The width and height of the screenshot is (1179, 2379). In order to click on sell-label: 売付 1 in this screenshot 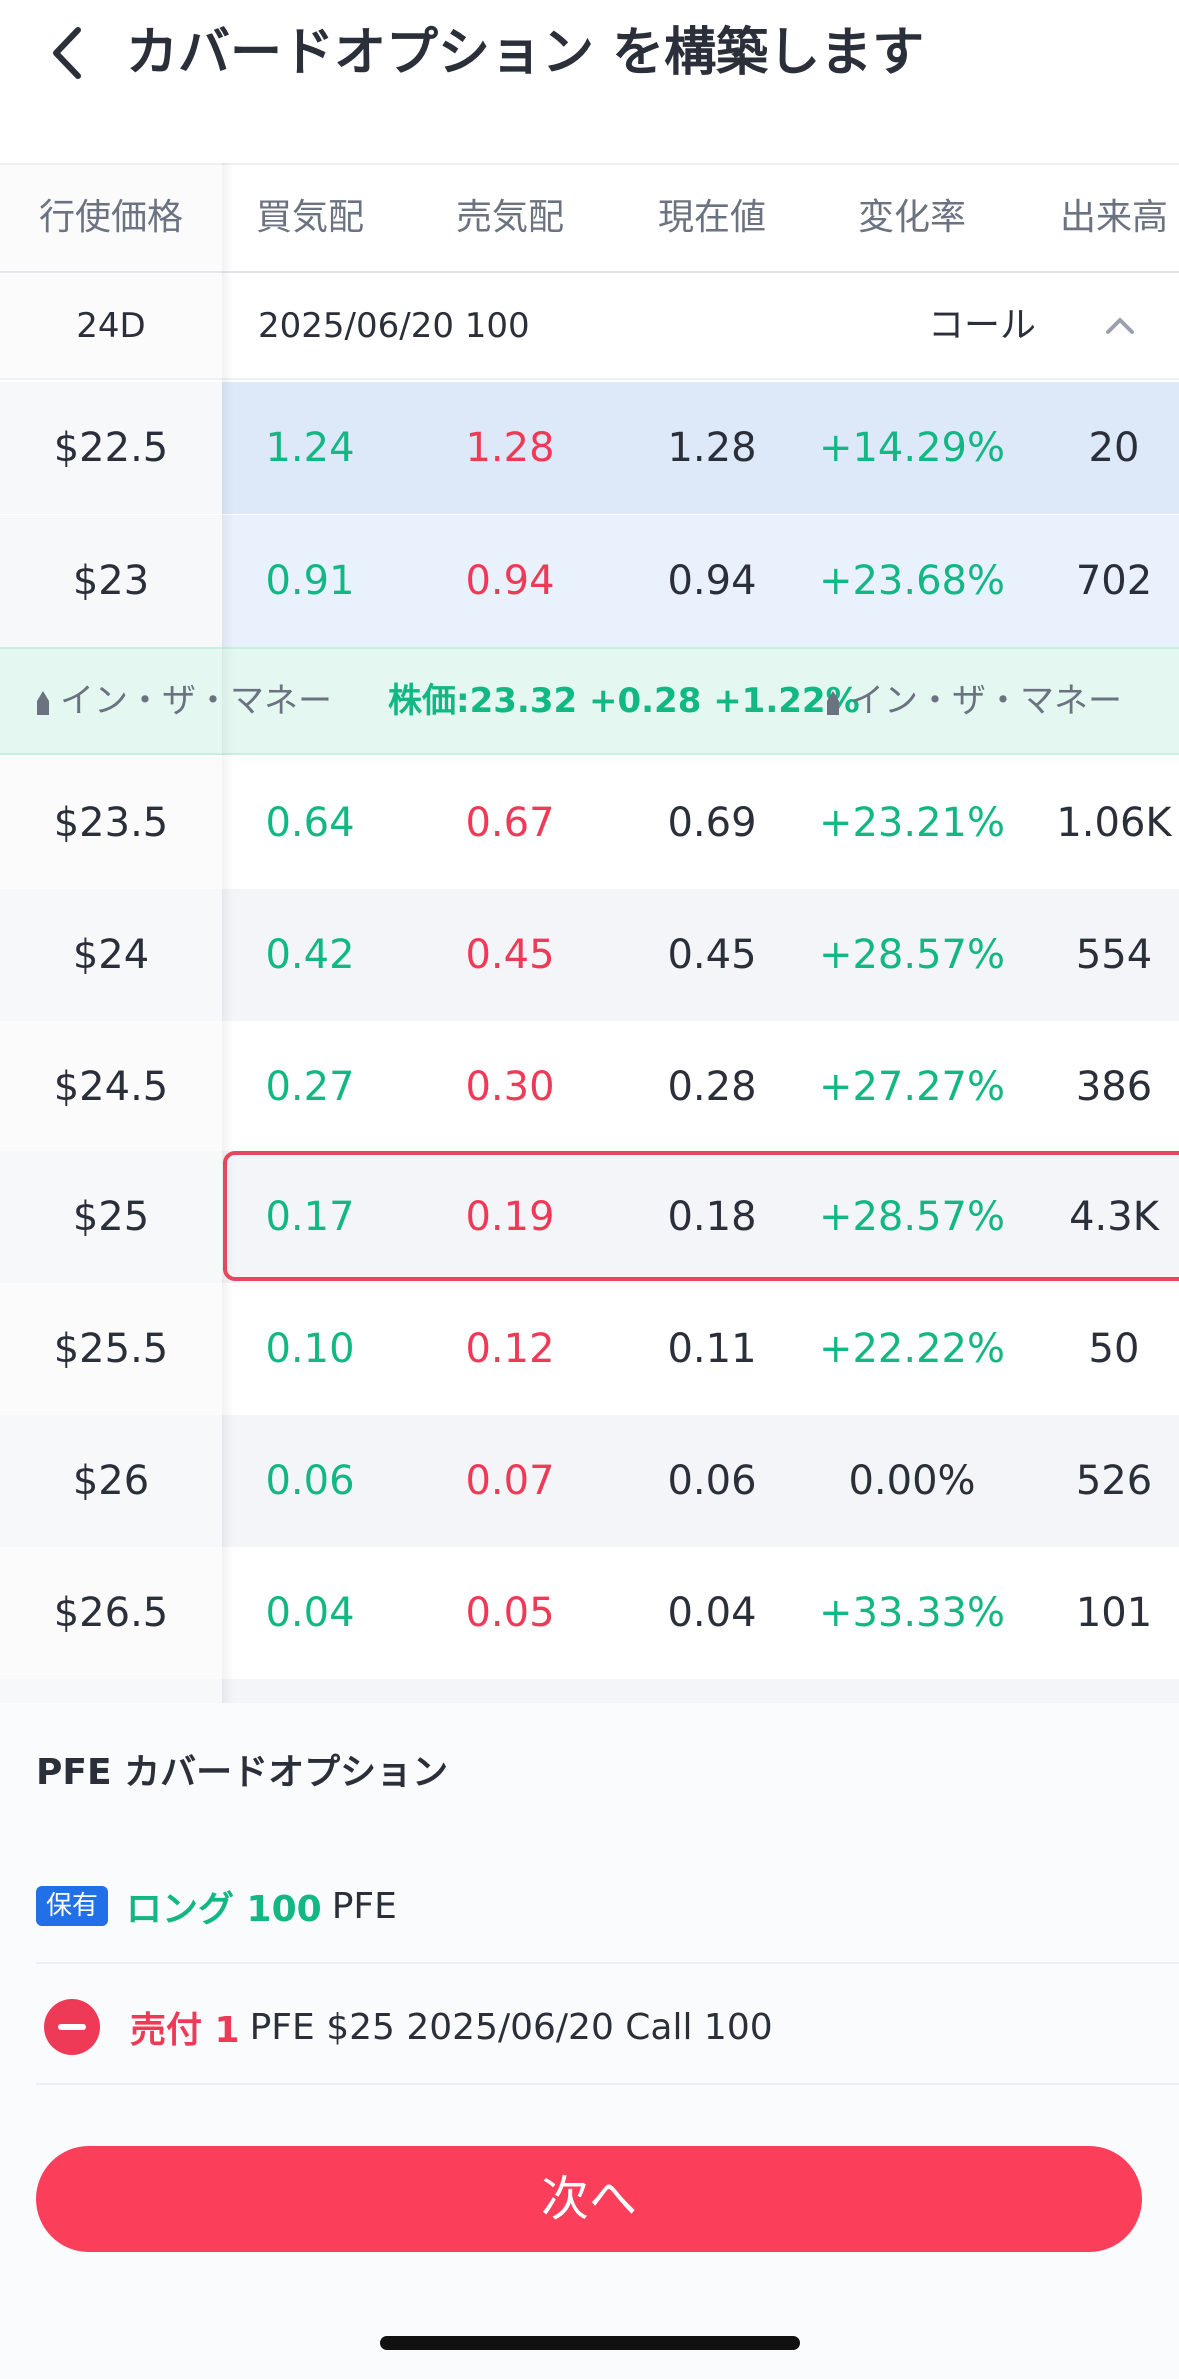, I will do `click(185, 2030)`.